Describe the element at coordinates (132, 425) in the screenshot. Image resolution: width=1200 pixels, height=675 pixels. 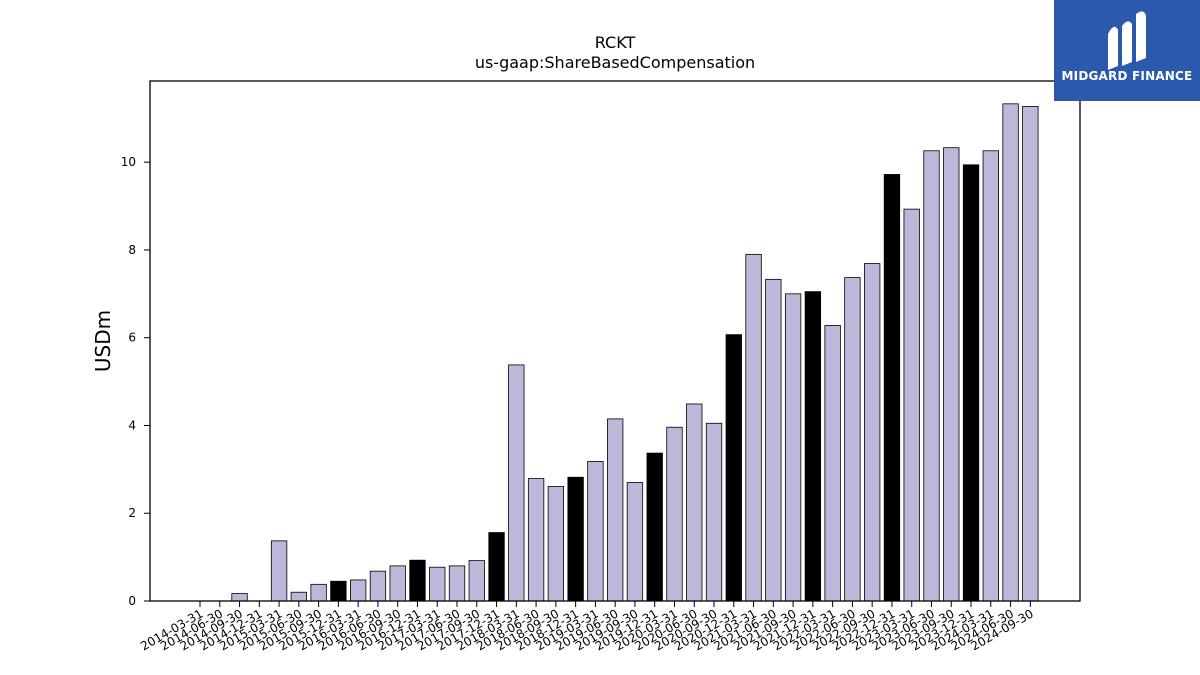
I see `y-tick-label: 4` at that location.